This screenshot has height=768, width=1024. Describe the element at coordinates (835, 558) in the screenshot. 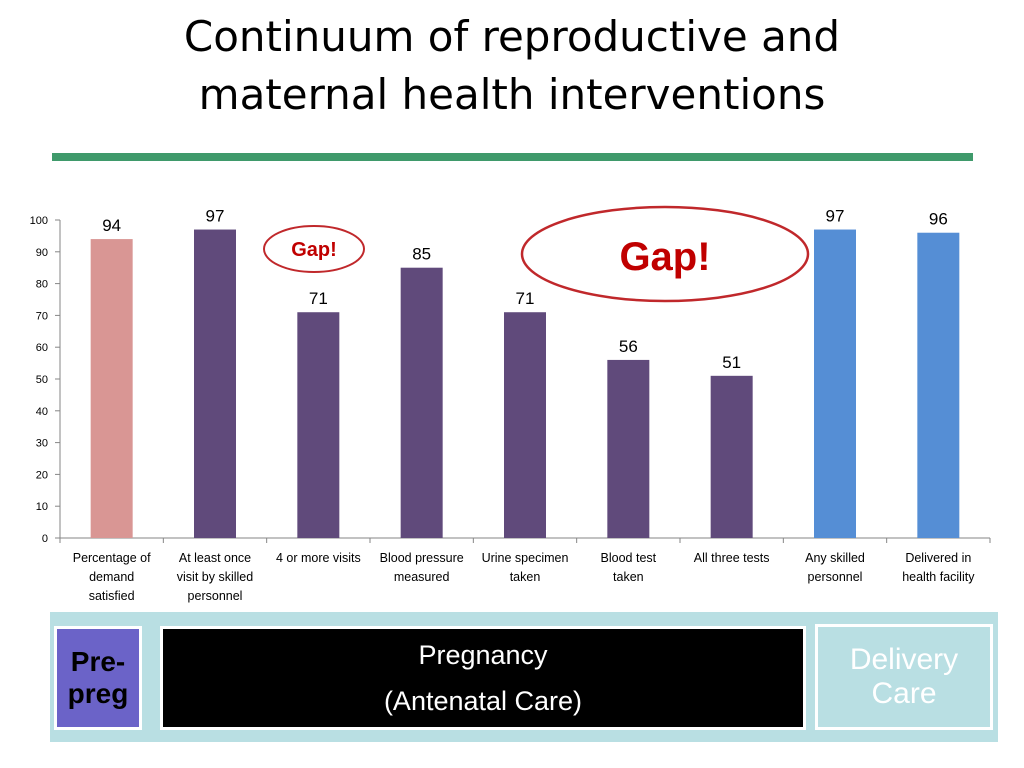

I see `category-label-line: Any skilled` at that location.